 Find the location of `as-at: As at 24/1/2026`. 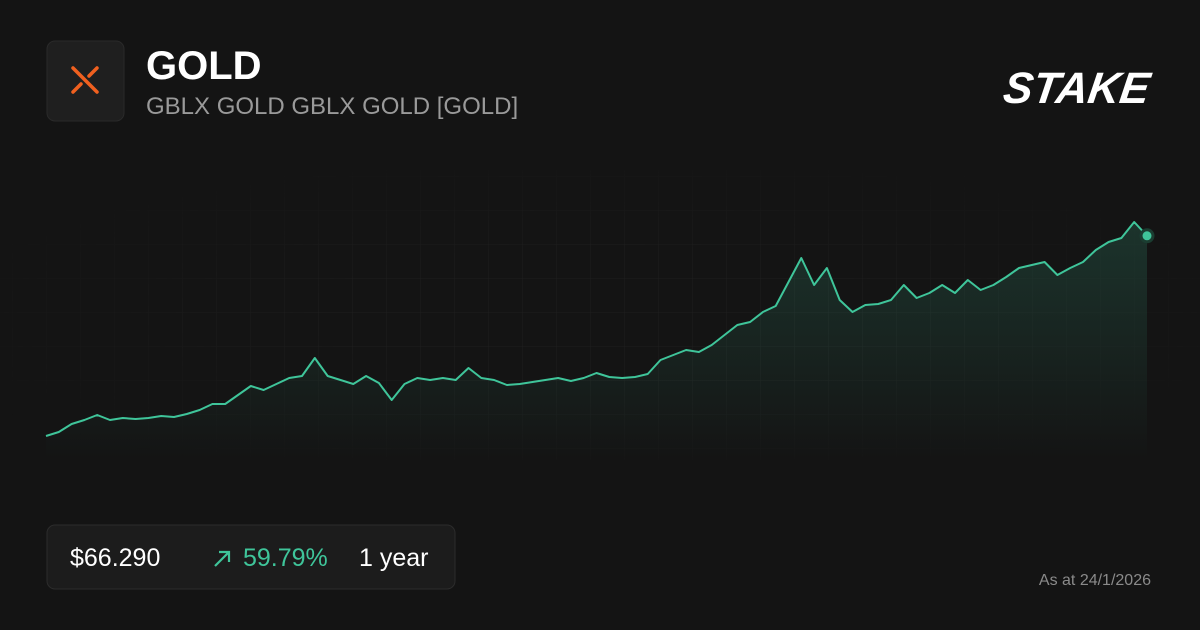

as-at: As at 24/1/2026 is located at coordinates (1095, 580).